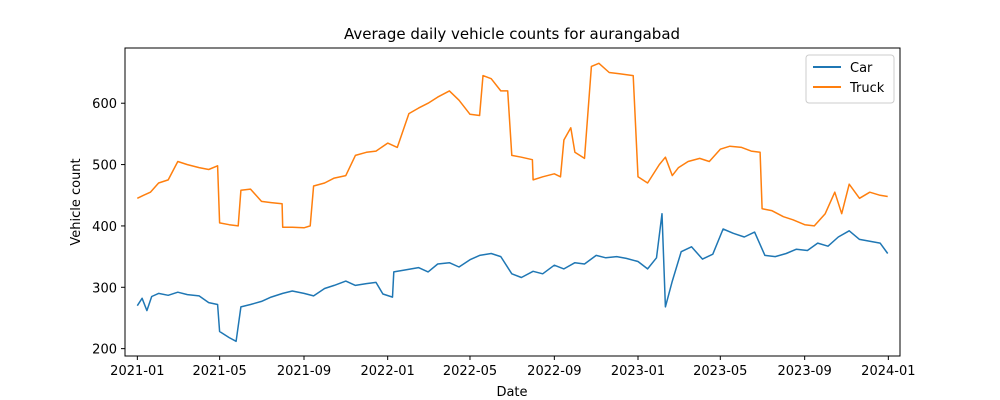  Describe the element at coordinates (388, 371) in the screenshot. I see `x-tick-label: 2022-01` at that location.